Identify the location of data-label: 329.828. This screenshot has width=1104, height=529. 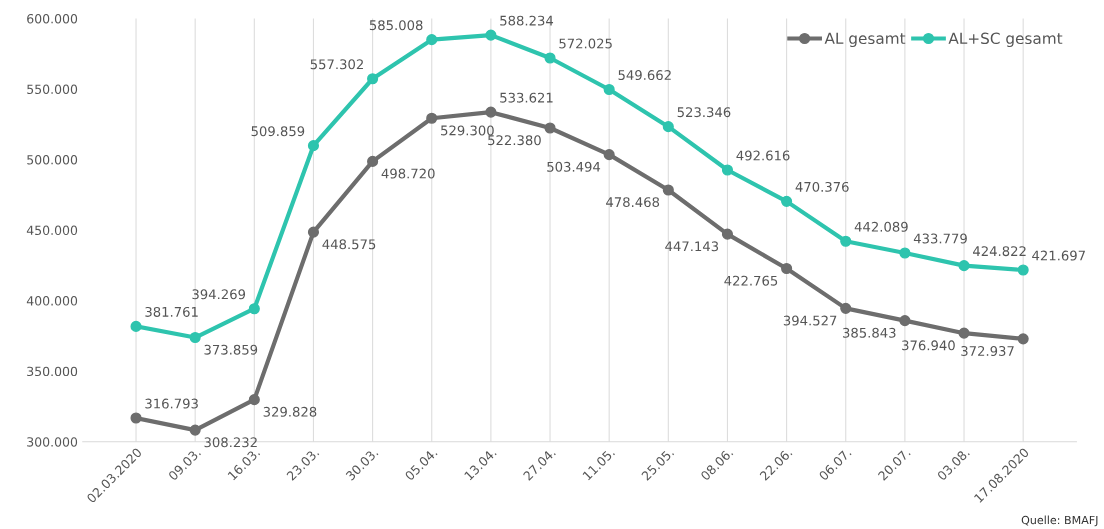
(290, 411).